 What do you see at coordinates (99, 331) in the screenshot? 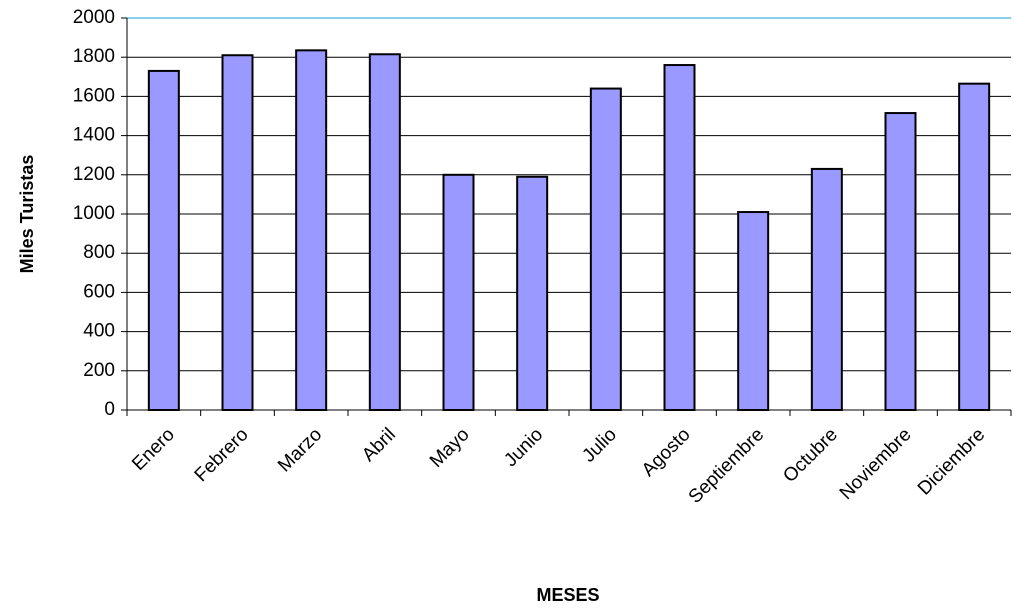
I see `y-tick-label: 400` at bounding box center [99, 331].